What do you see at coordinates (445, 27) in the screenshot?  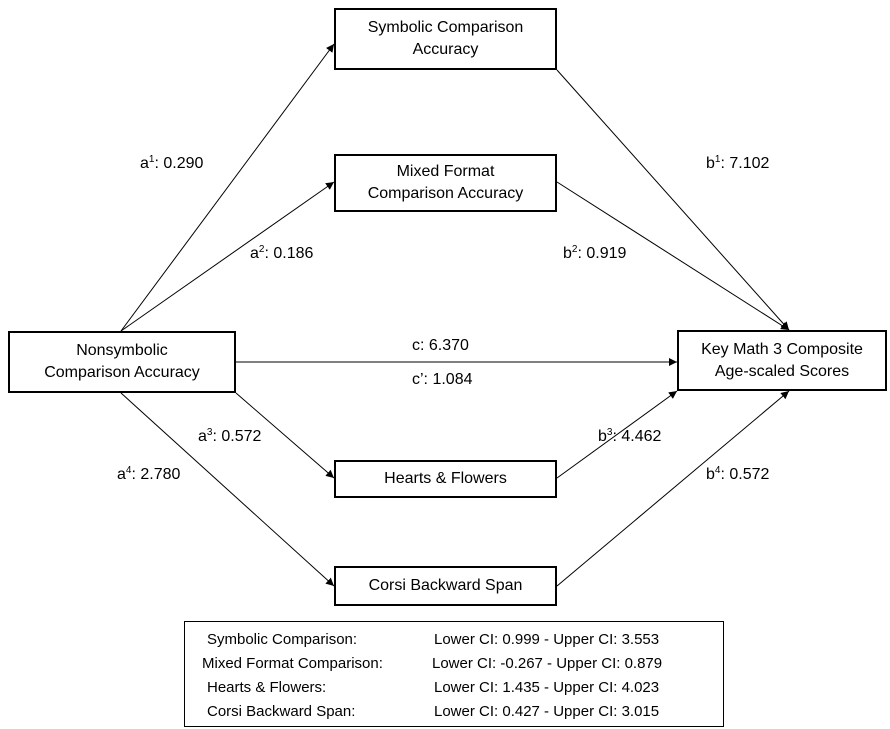 I see `node-symbolic-line1: Symbolic Comparison` at bounding box center [445, 27].